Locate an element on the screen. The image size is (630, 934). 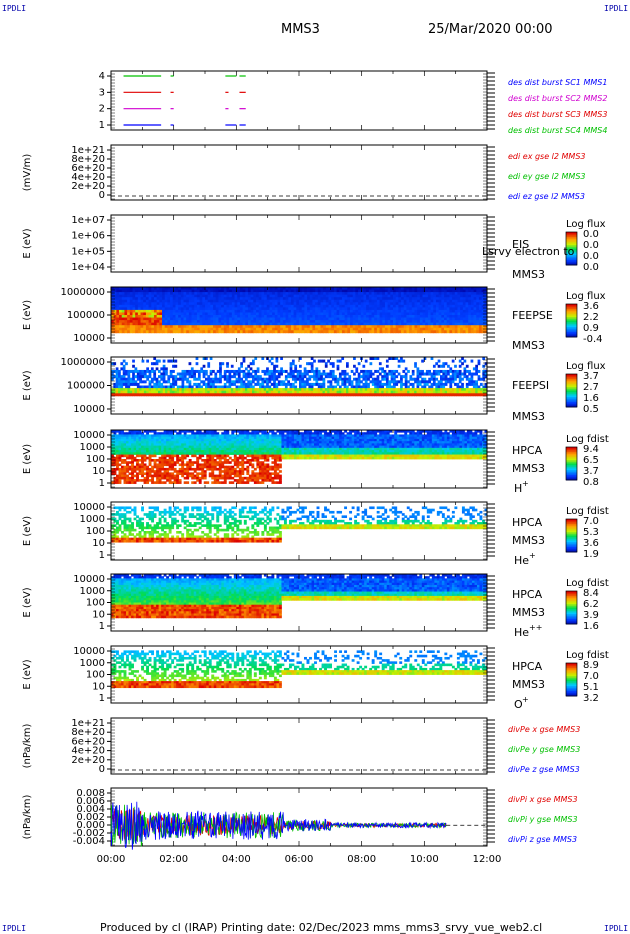
y-tick-label: 100000 is located at coordinates (86, 386).